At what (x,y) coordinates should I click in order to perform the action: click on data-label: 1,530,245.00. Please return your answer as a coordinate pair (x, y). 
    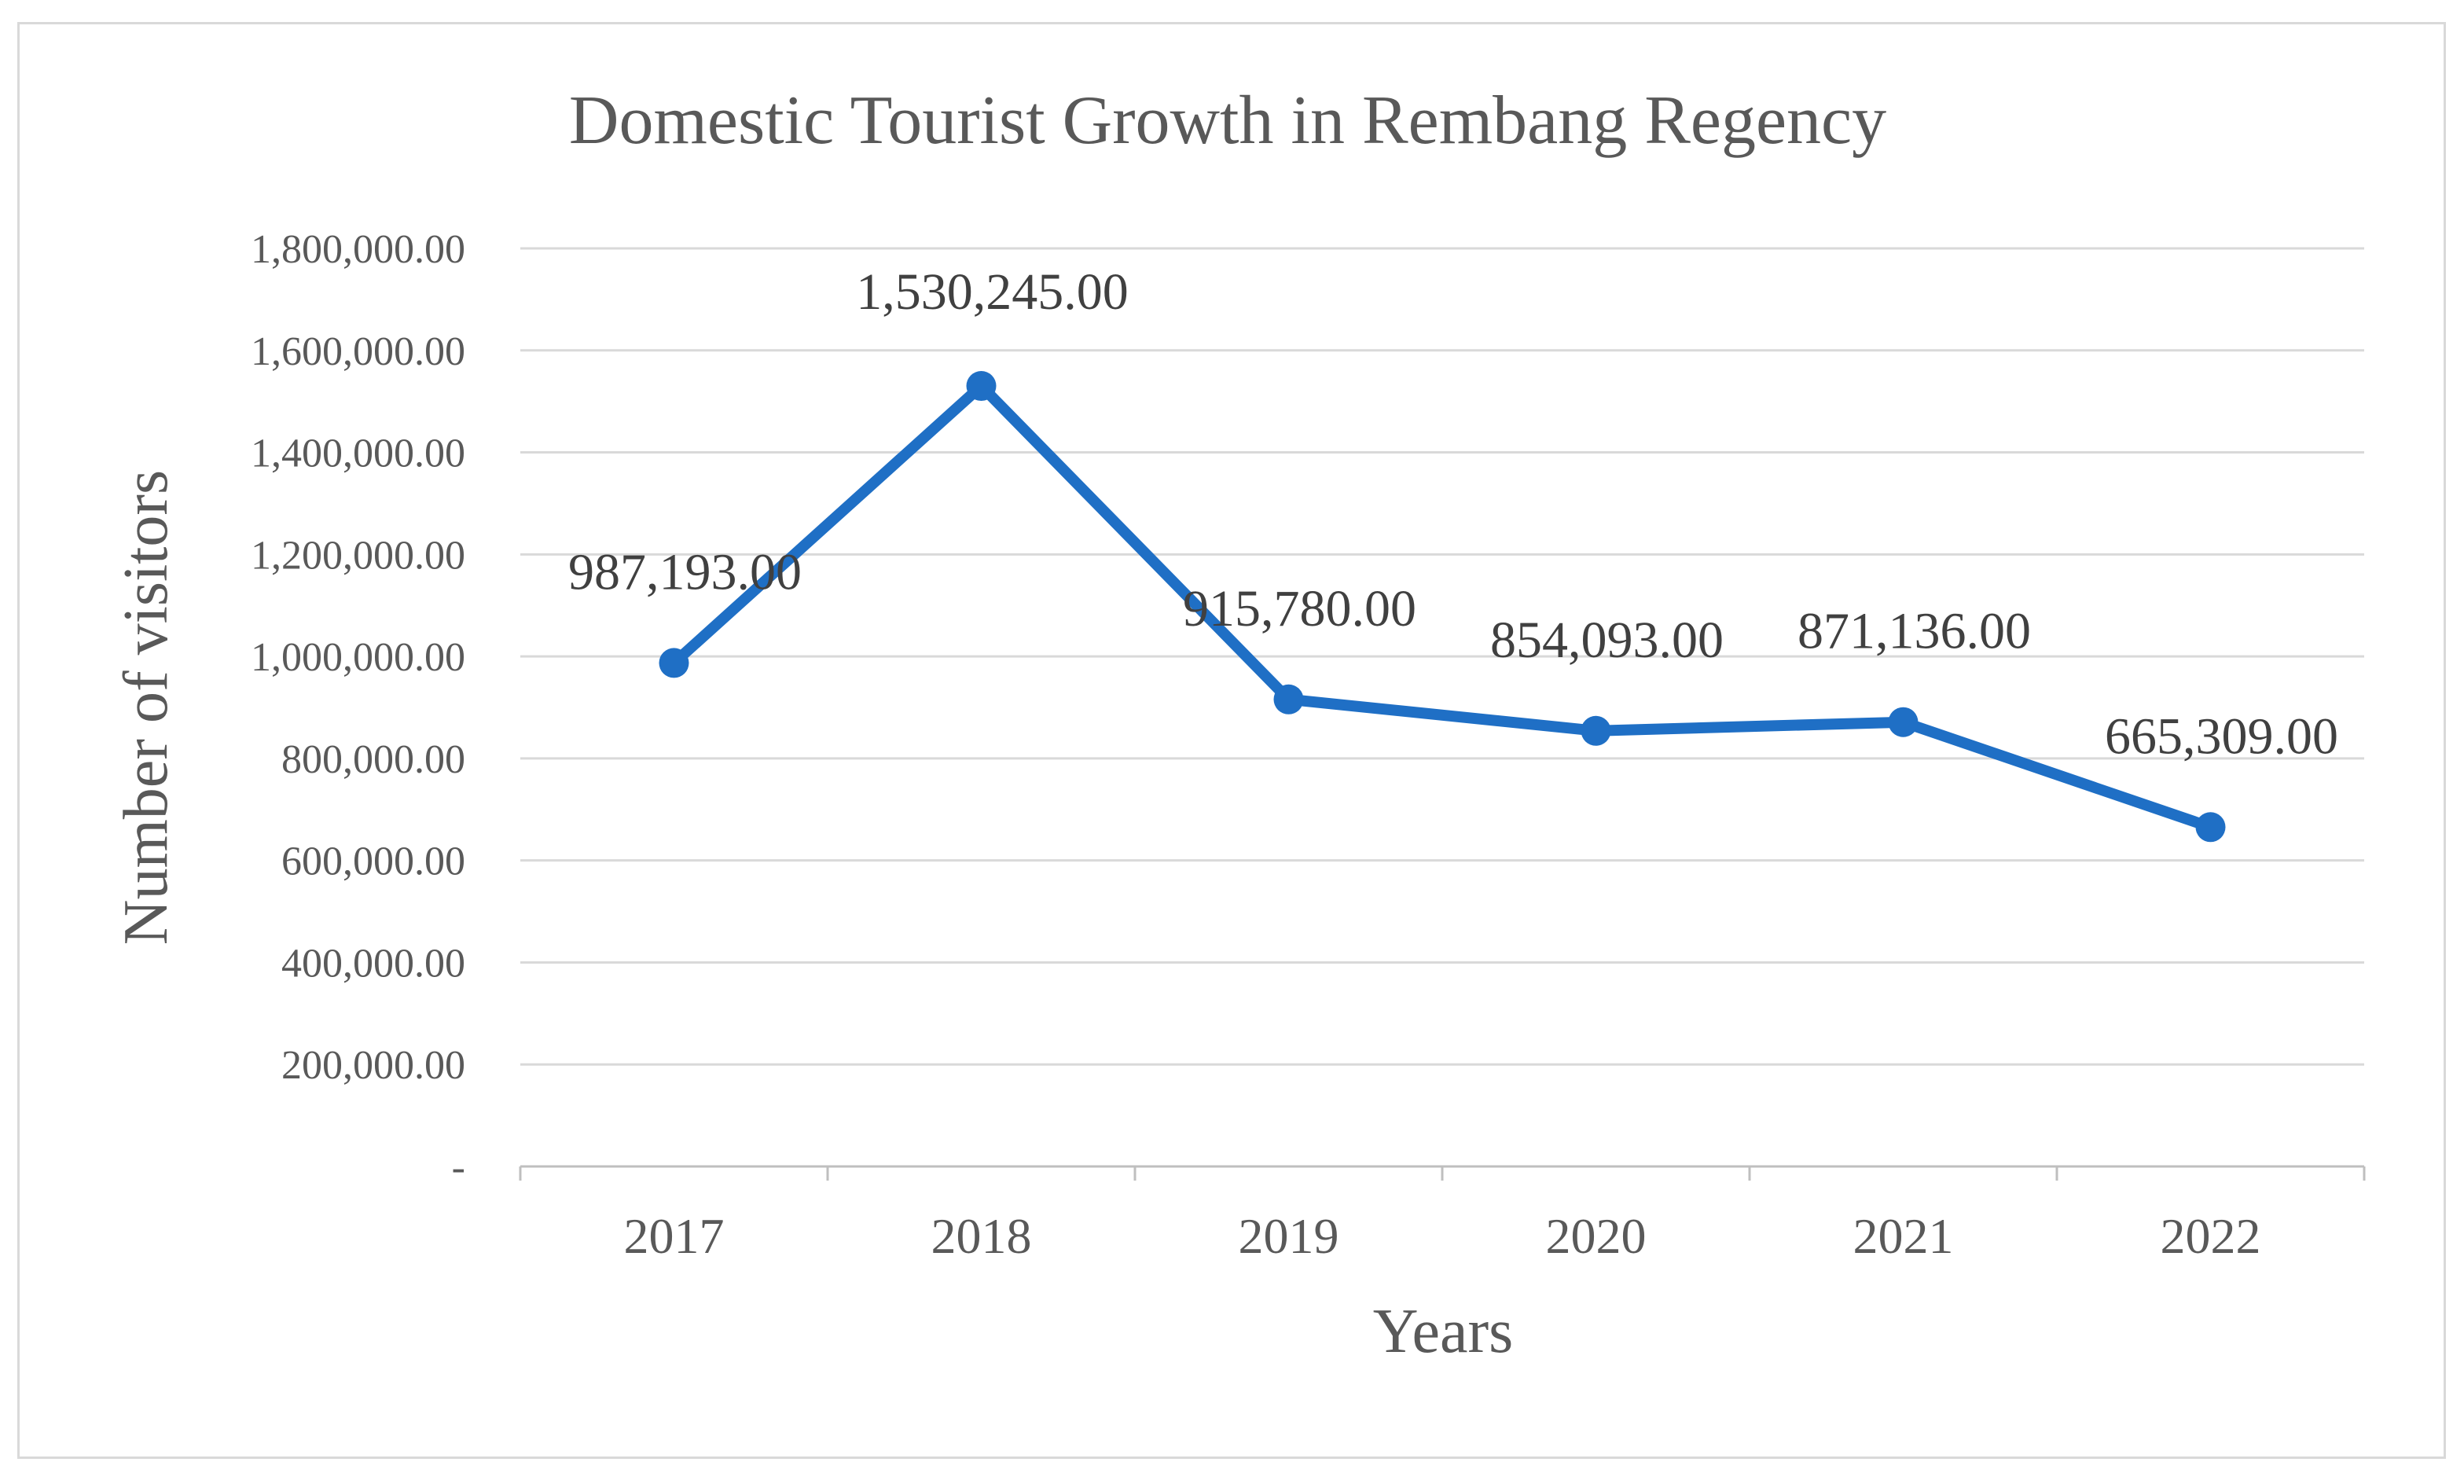
    Looking at the image, I should click on (992, 292).